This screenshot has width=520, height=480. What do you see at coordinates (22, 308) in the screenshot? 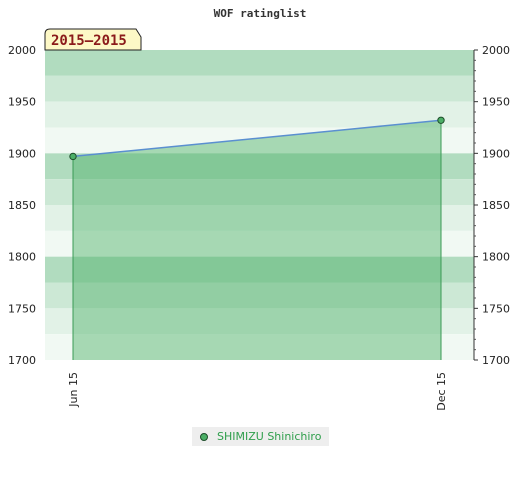
I see `y-tick-label-left: 1750` at bounding box center [22, 308].